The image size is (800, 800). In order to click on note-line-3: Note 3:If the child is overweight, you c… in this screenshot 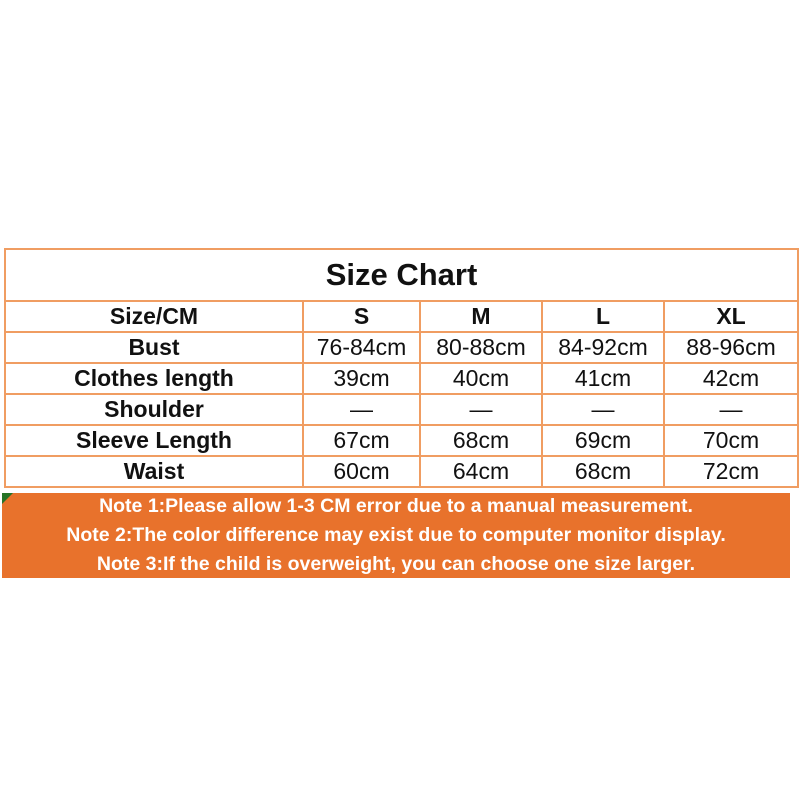, I will do `click(396, 564)`.